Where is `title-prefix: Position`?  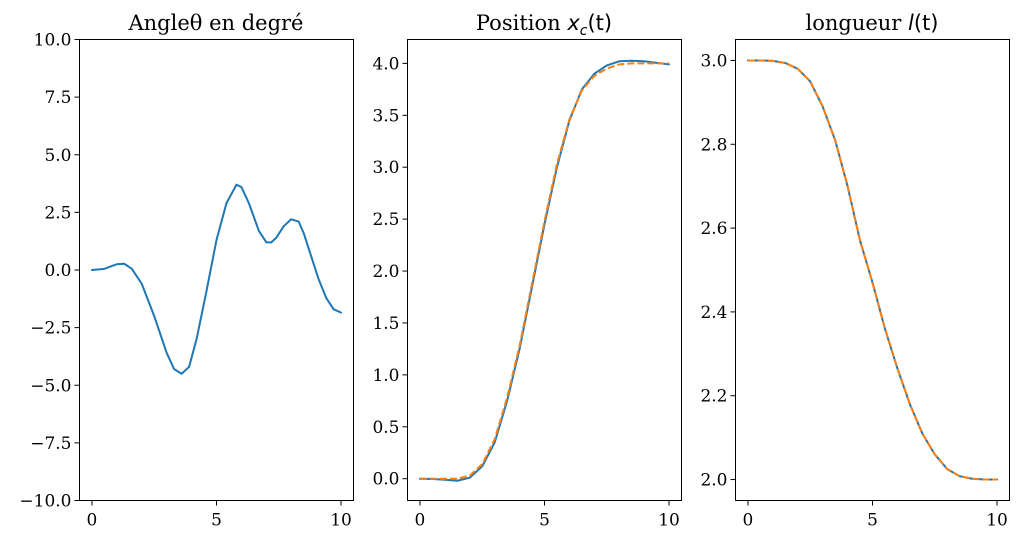
title-prefix: Position is located at coordinates (521, 23).